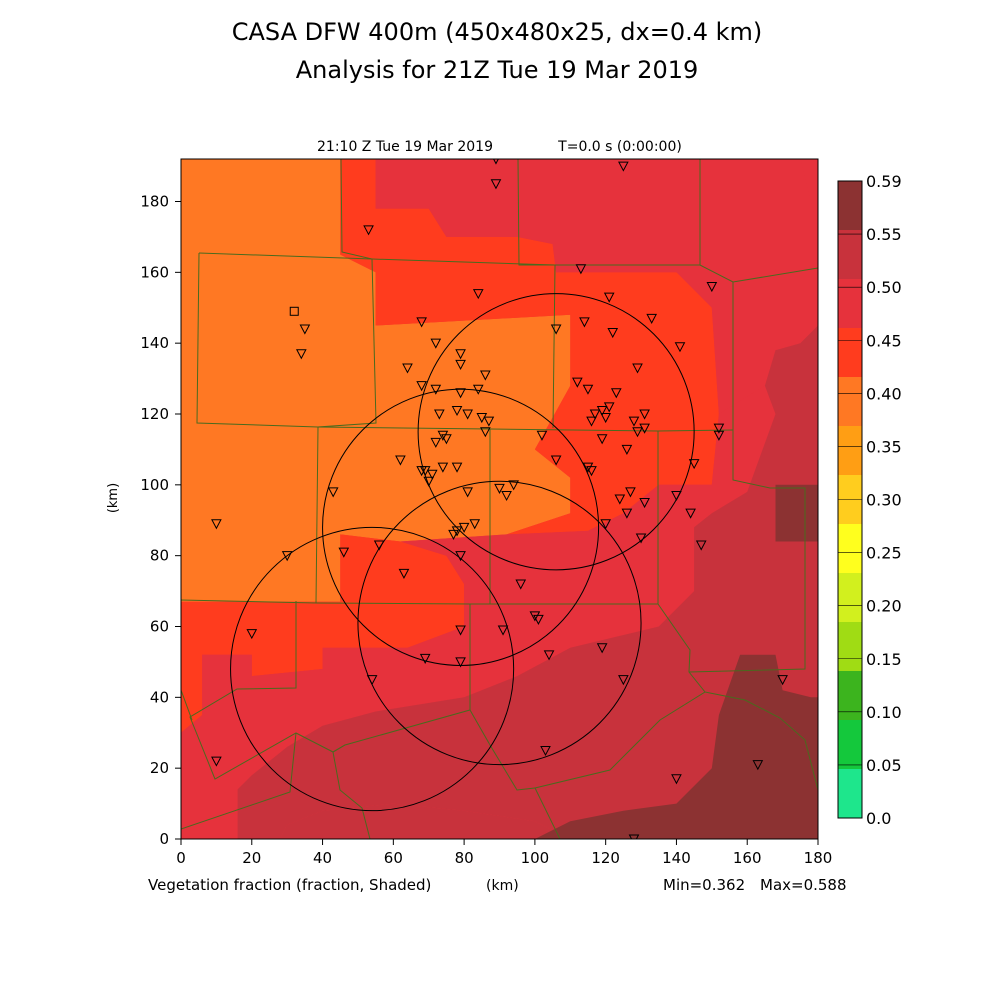  I want to click on colorbar-label: 0.0, so click(878, 818).